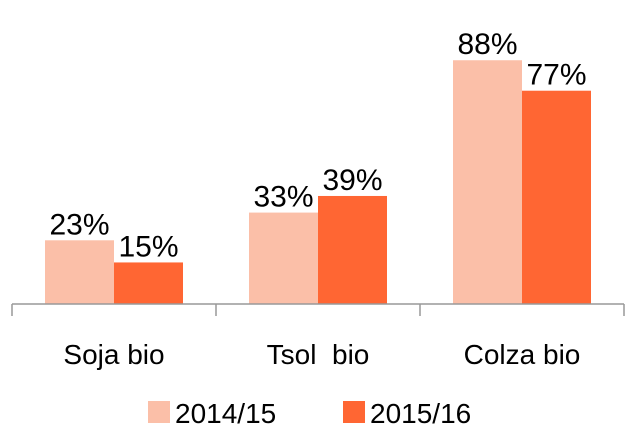  I want to click on x-tick-label: Colza bio, so click(522, 354).